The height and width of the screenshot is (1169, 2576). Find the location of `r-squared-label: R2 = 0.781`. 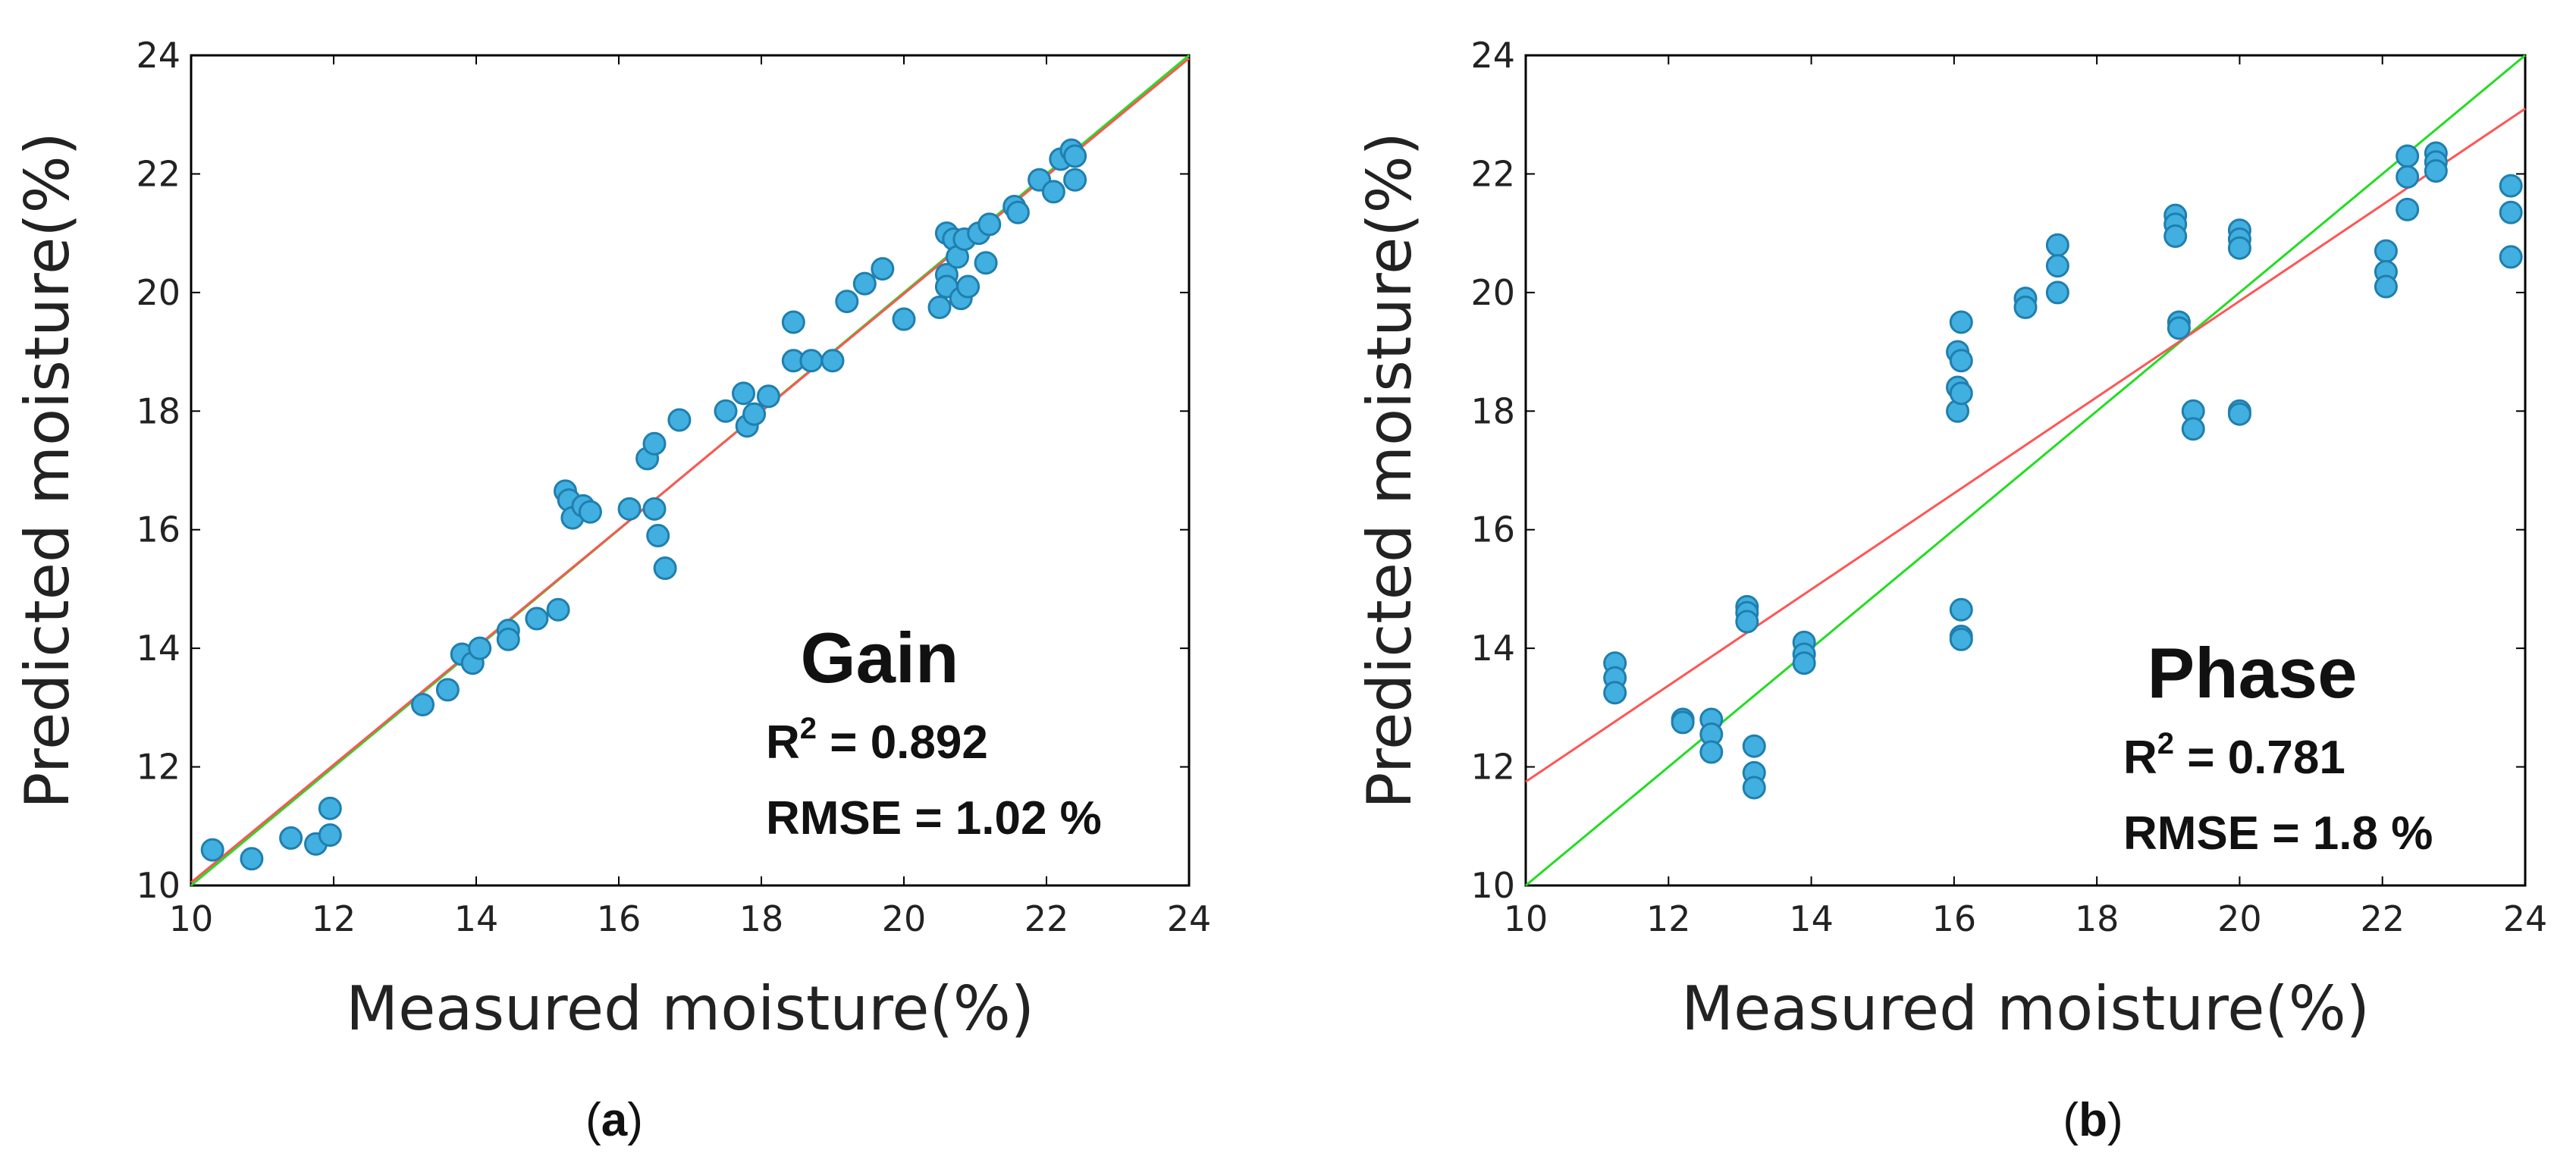

r-squared-label: R2 = 0.781 is located at coordinates (2234, 755).